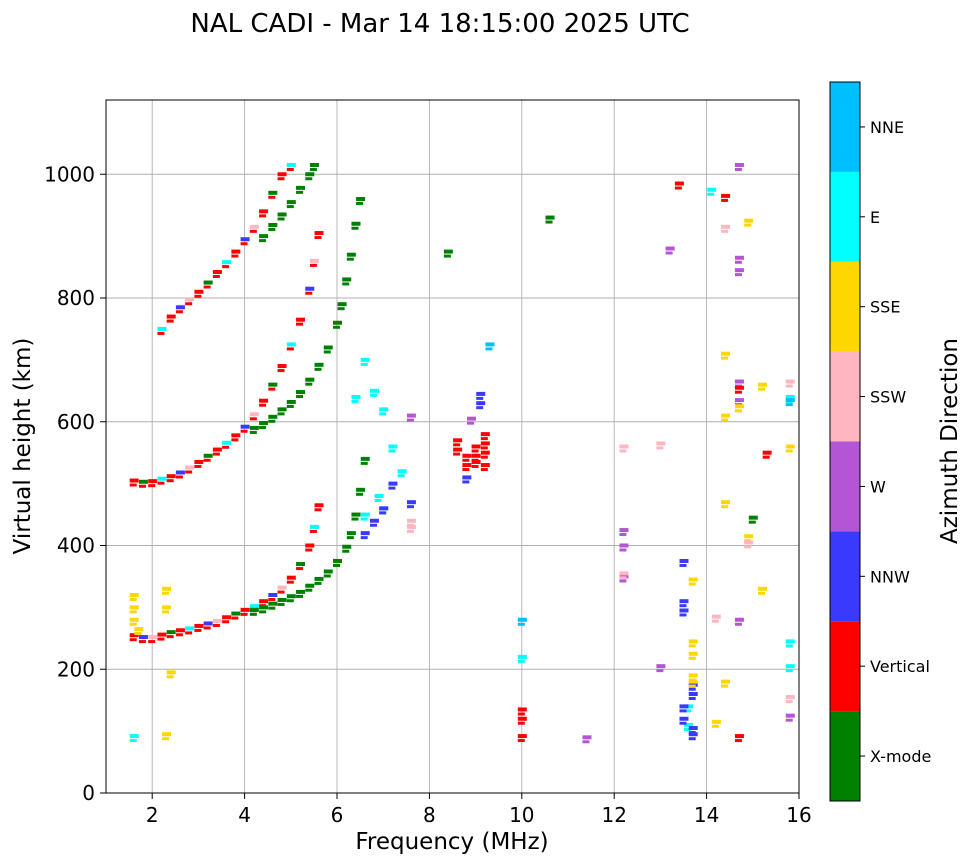  Describe the element at coordinates (878, 486) in the screenshot. I see `colorbar-tick-label: W` at that location.